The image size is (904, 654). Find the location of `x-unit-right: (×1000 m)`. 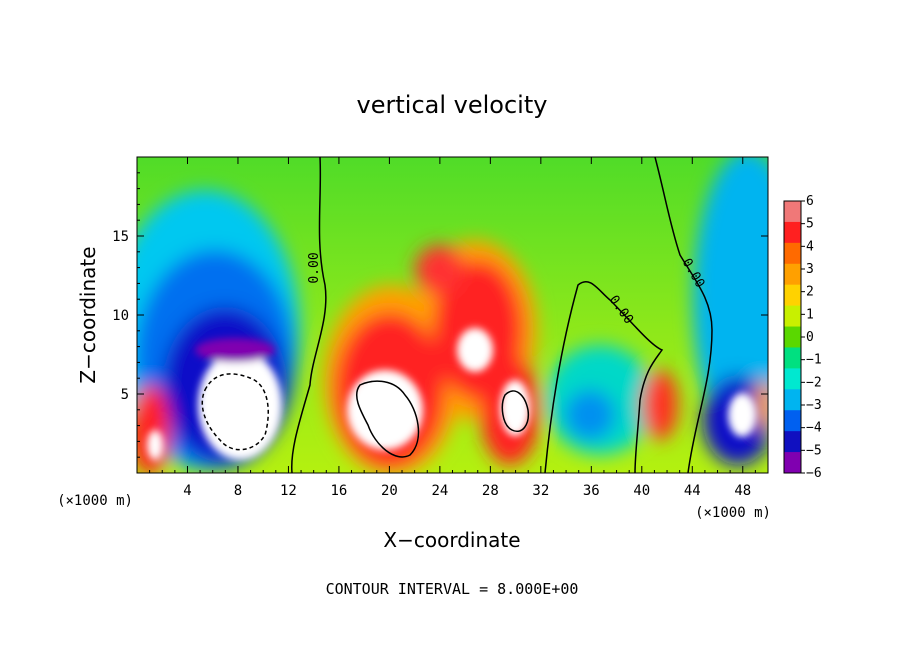

x-unit-right: (×1000 m) is located at coordinates (733, 513).